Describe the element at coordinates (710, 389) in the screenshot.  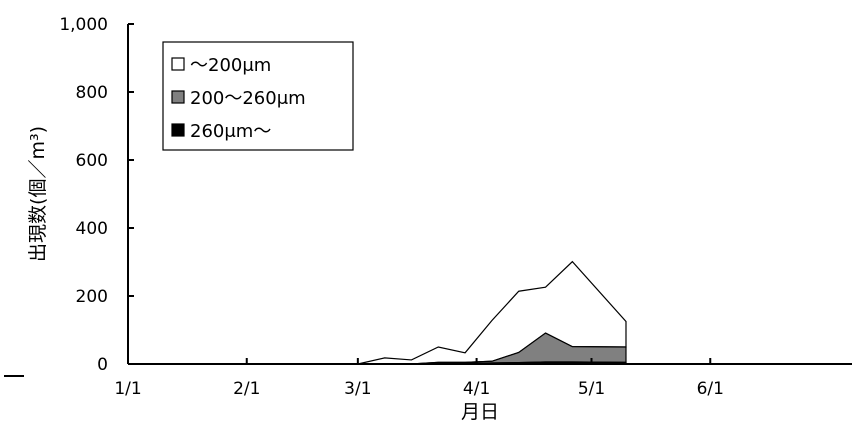
I see `x-tick-label: 6/1` at that location.